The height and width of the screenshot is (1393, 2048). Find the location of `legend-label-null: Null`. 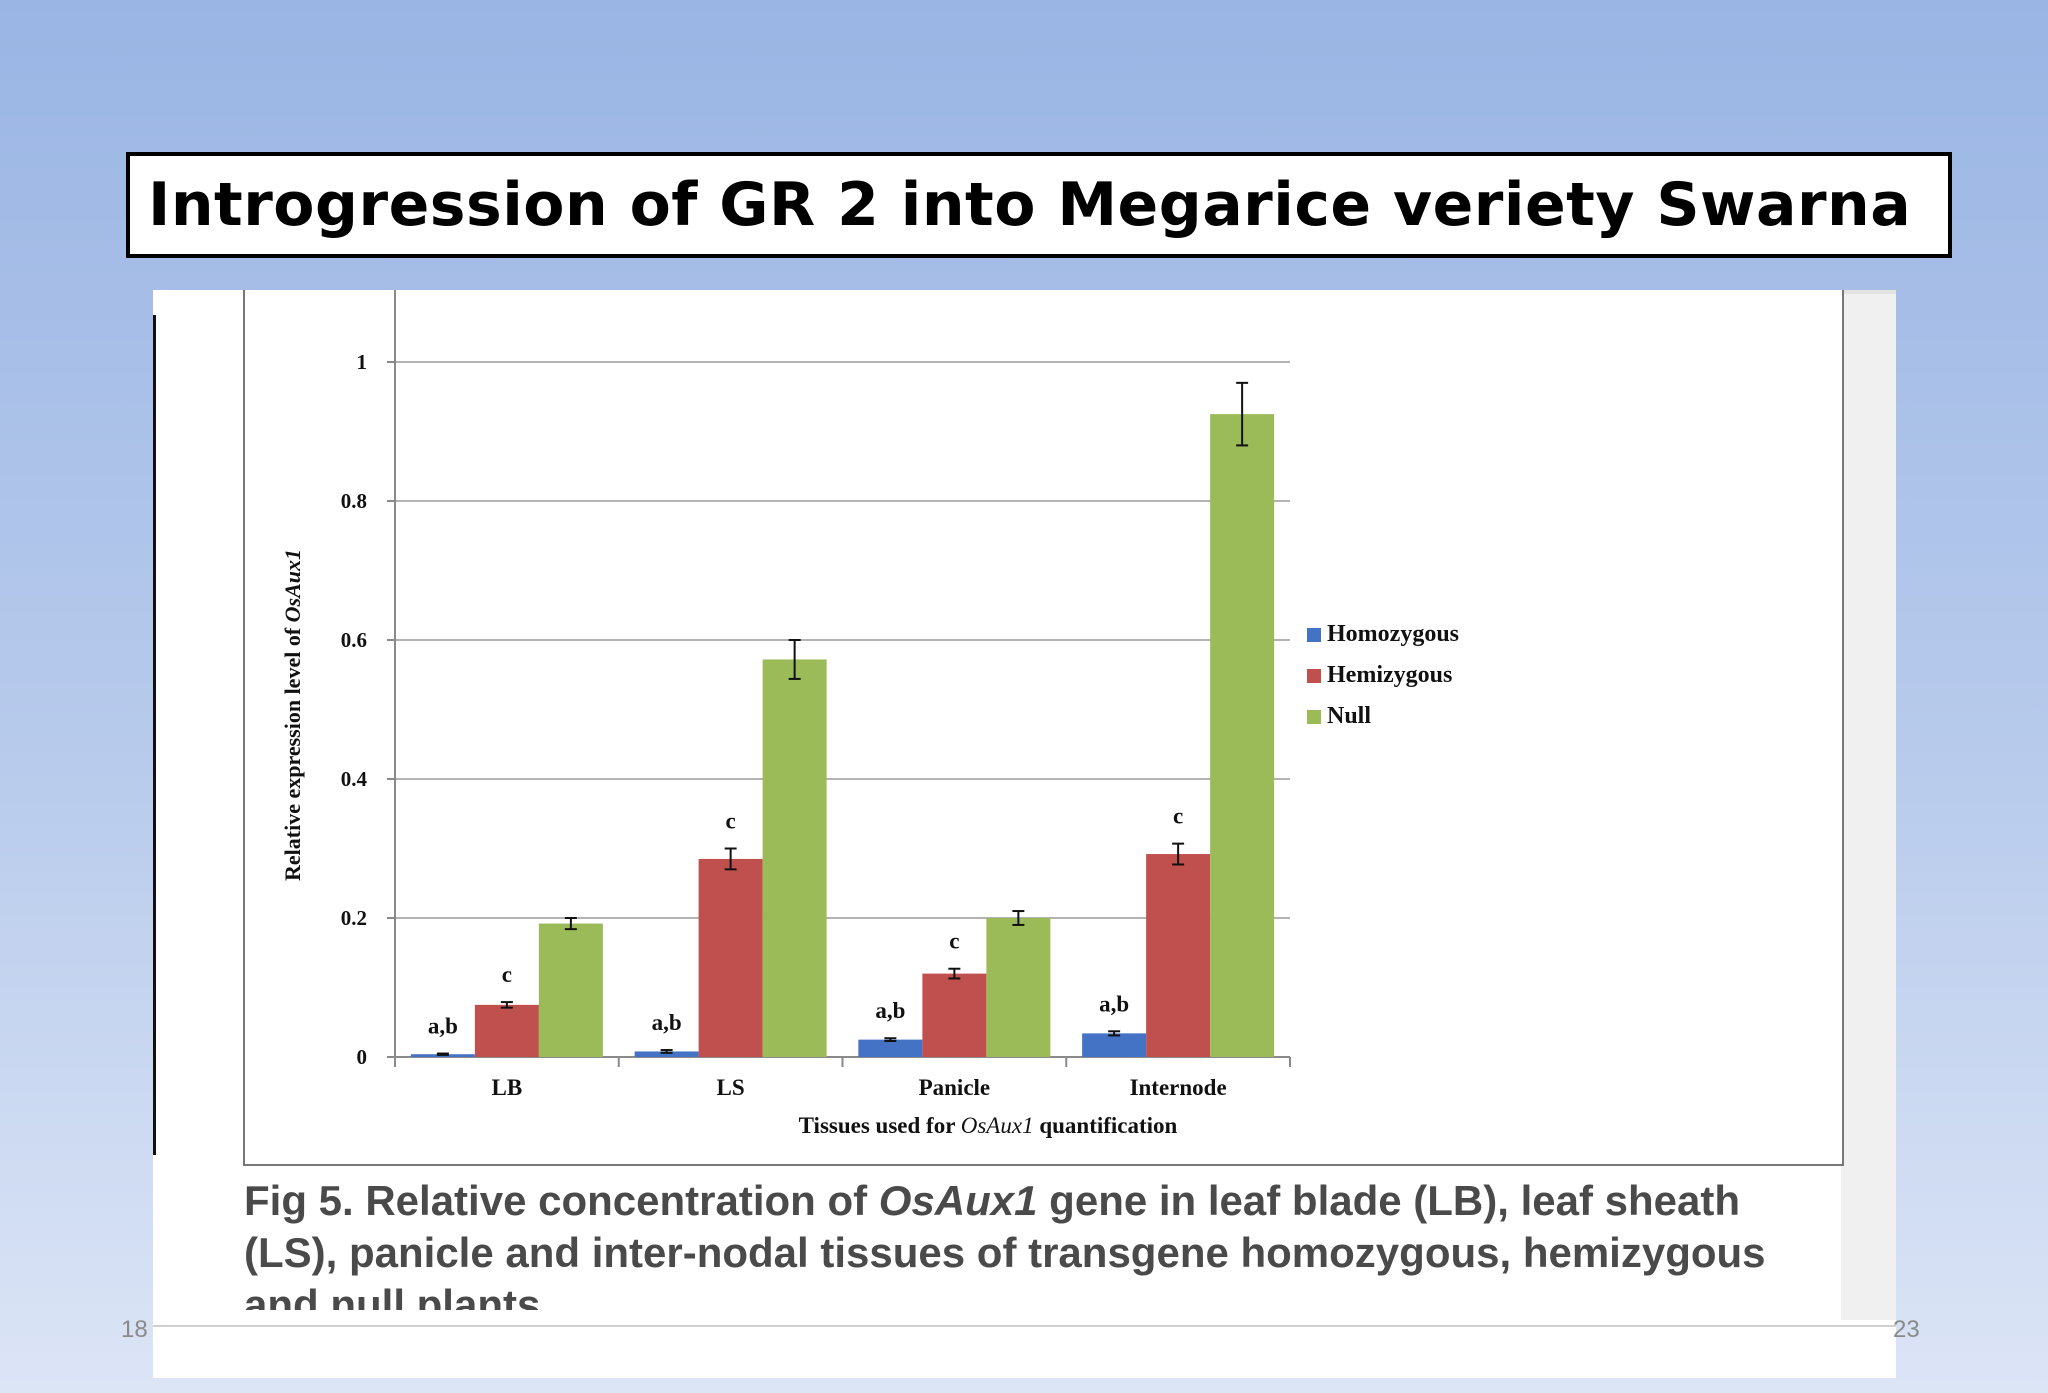

legend-label-null: Null is located at coordinates (1349, 716).